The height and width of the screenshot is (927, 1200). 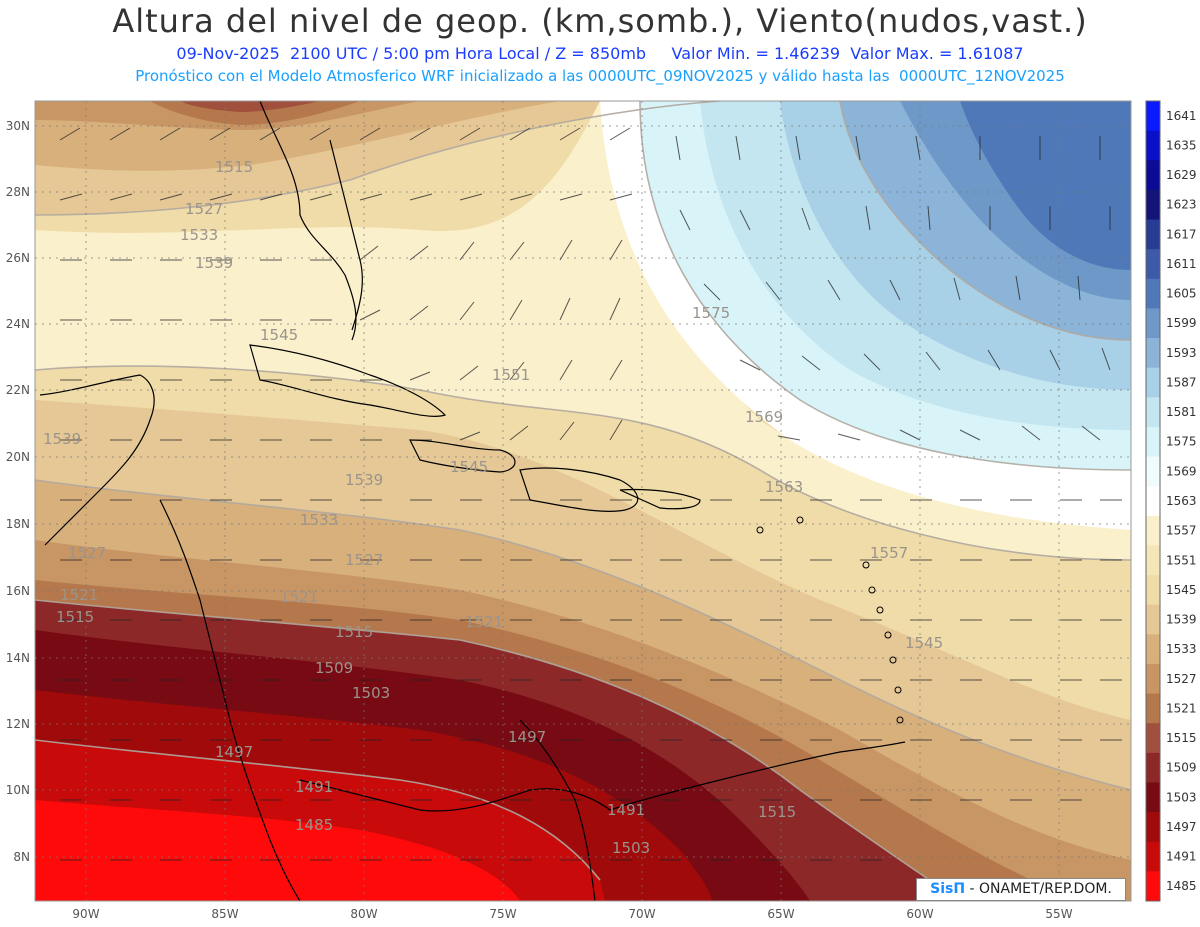 I want to click on colorbar-label: 1581, so click(x=1181, y=412).